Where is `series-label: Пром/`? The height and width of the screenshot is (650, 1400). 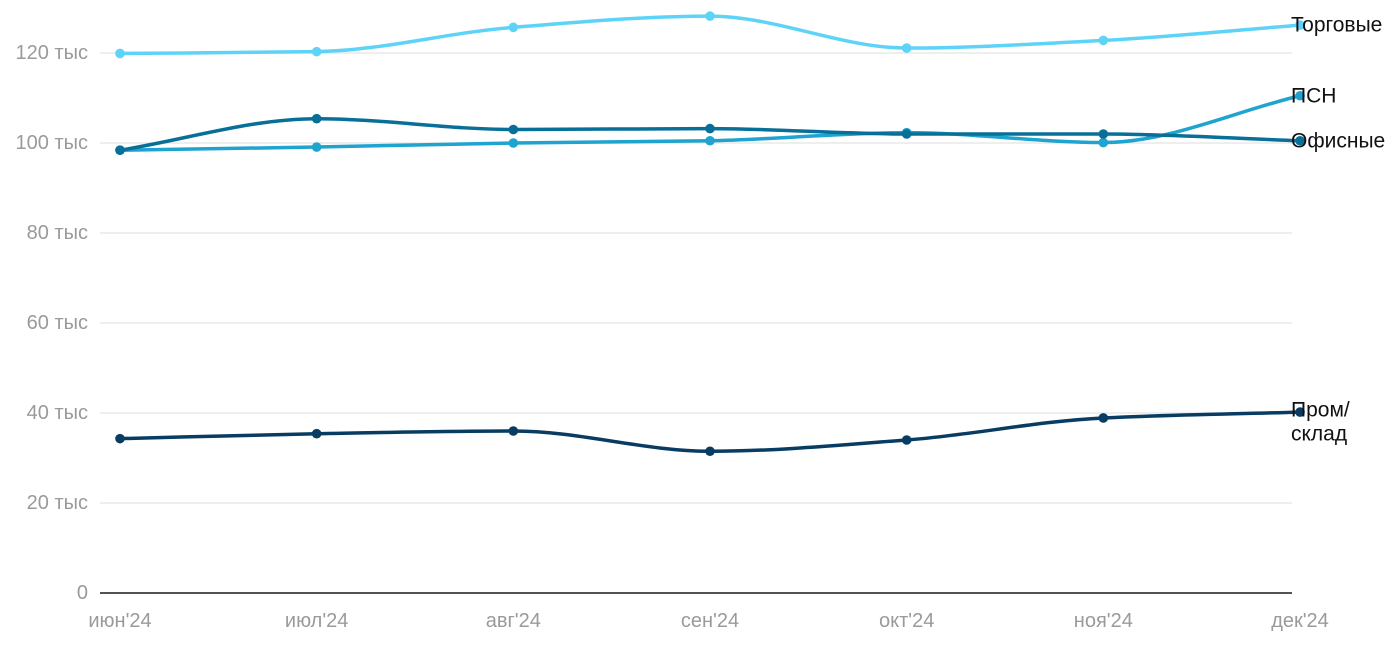
series-label: Пром/ is located at coordinates (1320, 410).